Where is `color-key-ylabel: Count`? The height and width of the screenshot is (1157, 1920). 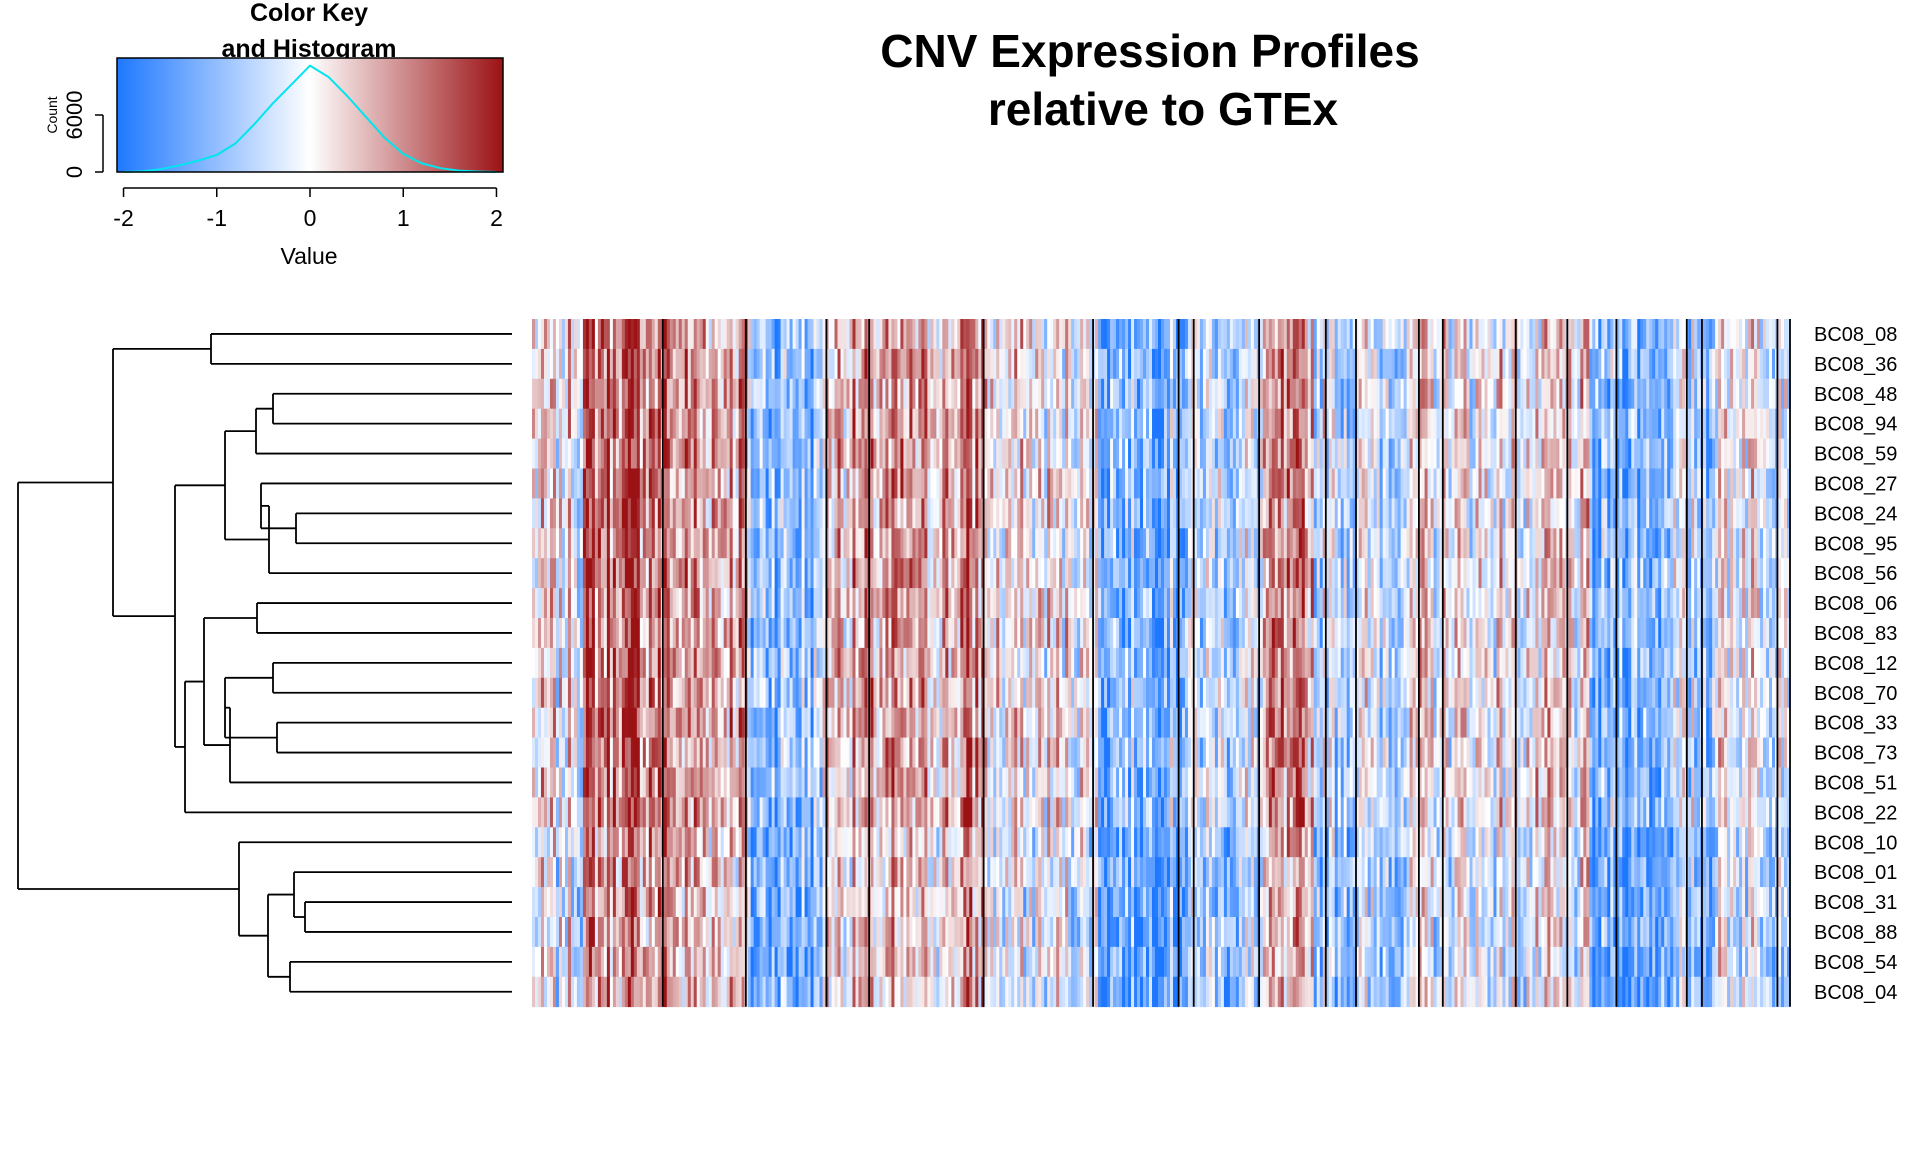 color-key-ylabel: Count is located at coordinates (52, 114).